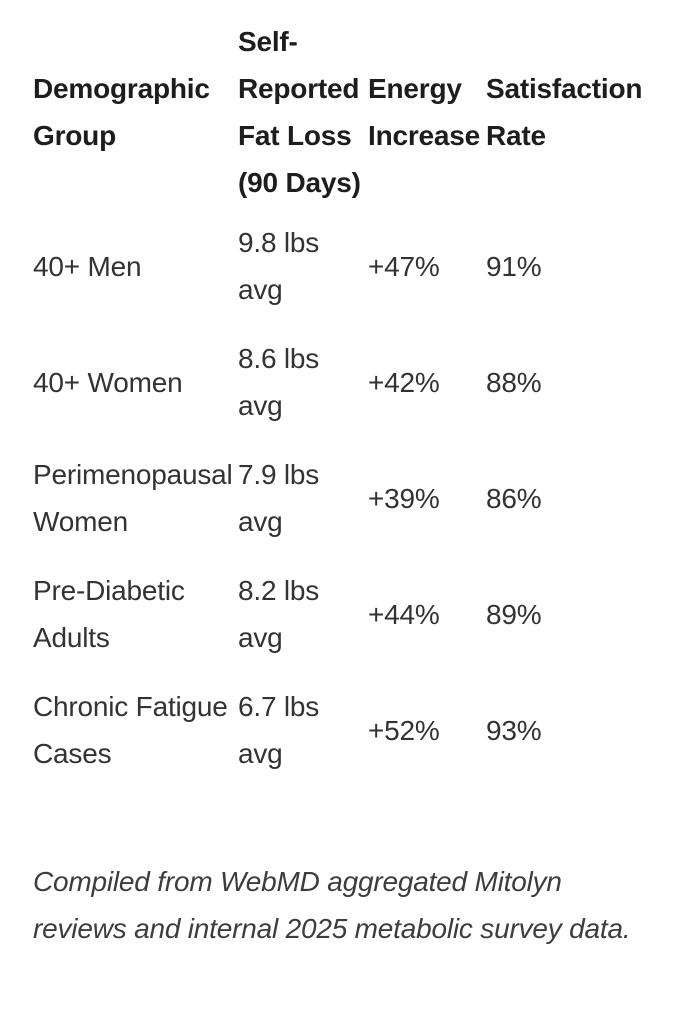  I want to click on cell-energy: +52%, so click(404, 730).